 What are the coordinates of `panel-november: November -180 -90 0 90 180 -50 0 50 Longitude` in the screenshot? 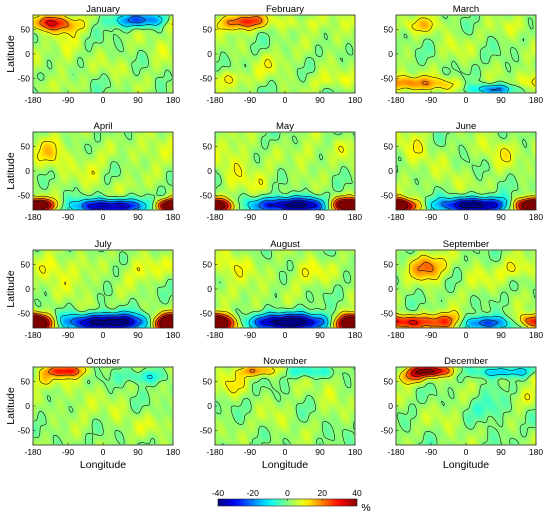 It's located at (281, 413).